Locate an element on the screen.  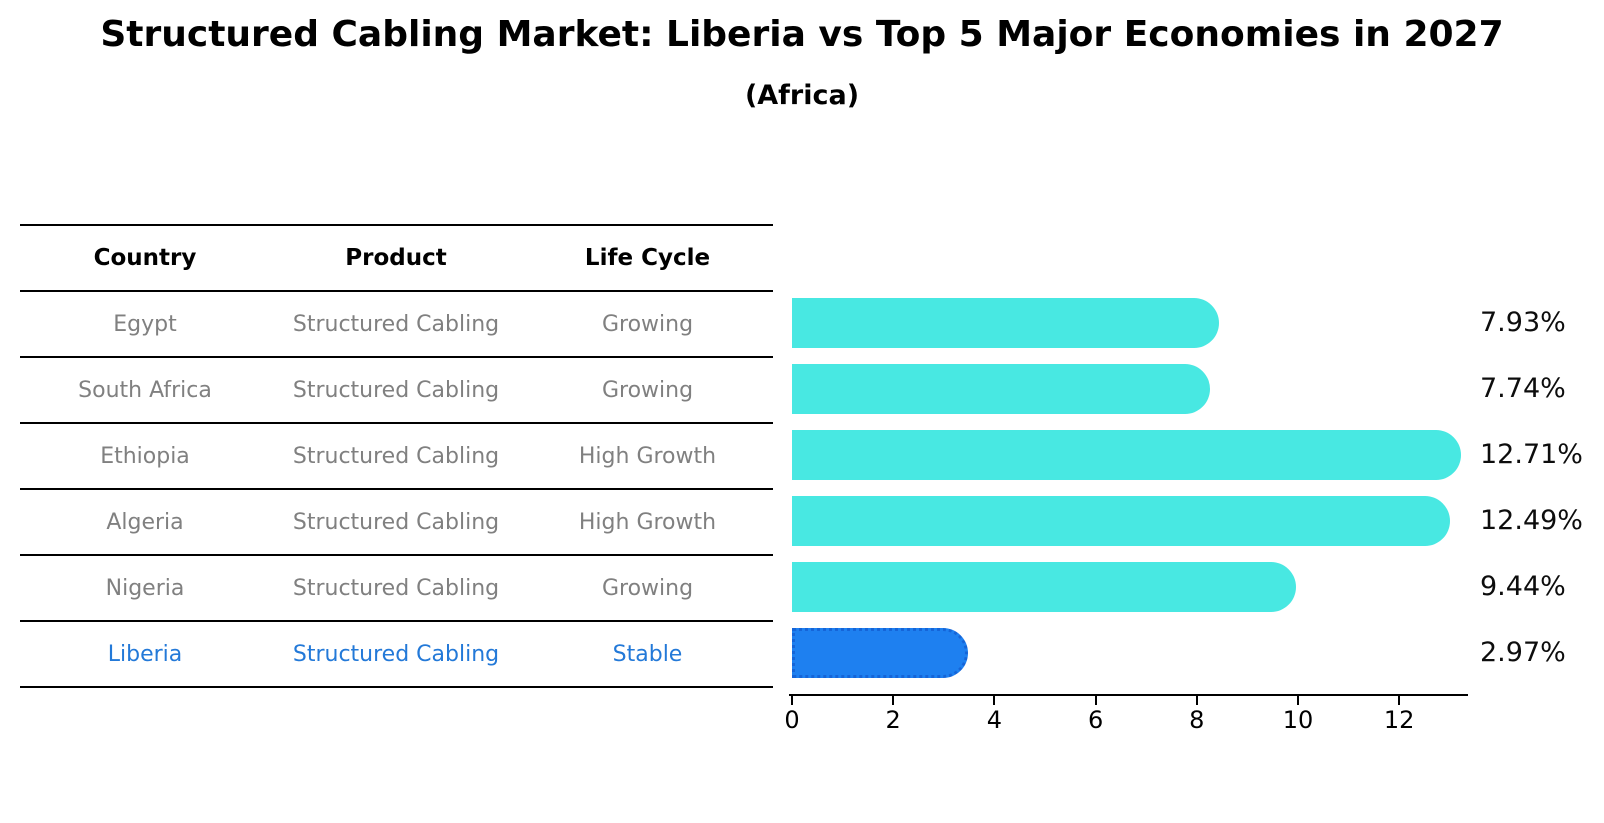
table-cell-country: Liberia is located at coordinates (145, 654).